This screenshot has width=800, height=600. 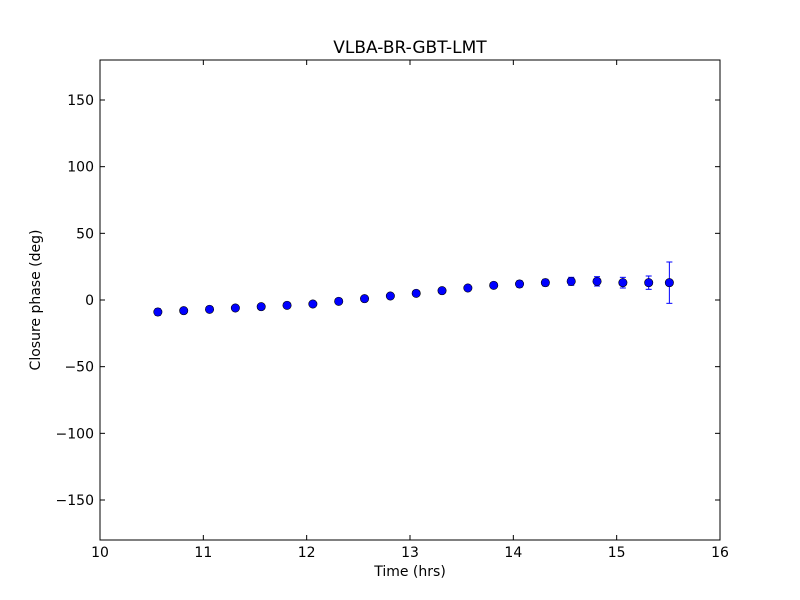 I want to click on x-tick-label: 16, so click(x=720, y=553).